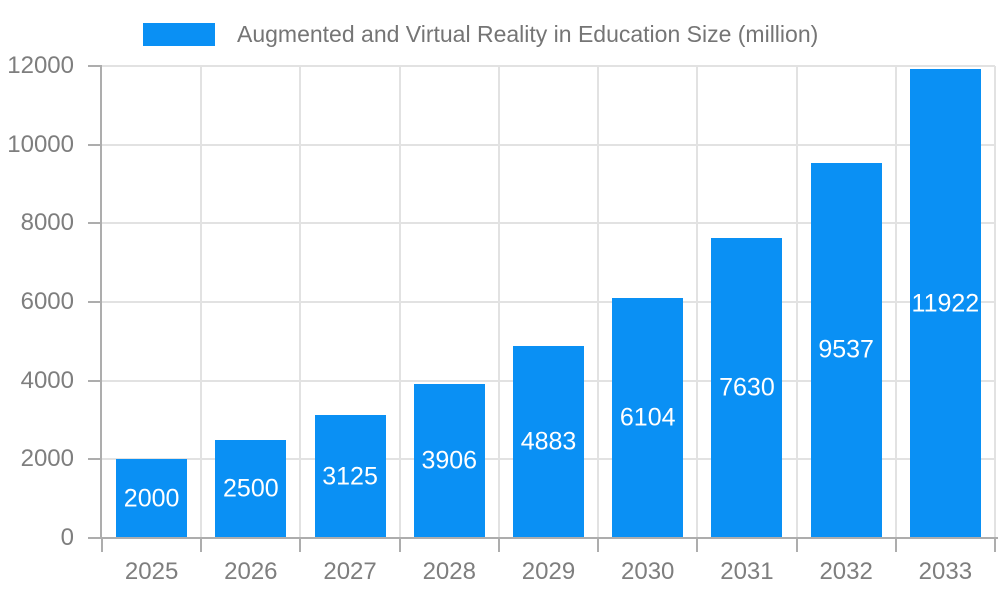 The image size is (1000, 600). Describe the element at coordinates (179, 34) in the screenshot. I see `legend-swatch` at that location.